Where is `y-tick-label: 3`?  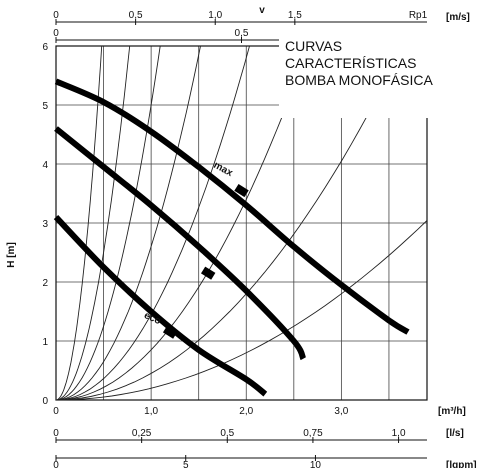 y-tick-label: 3 is located at coordinates (45, 224).